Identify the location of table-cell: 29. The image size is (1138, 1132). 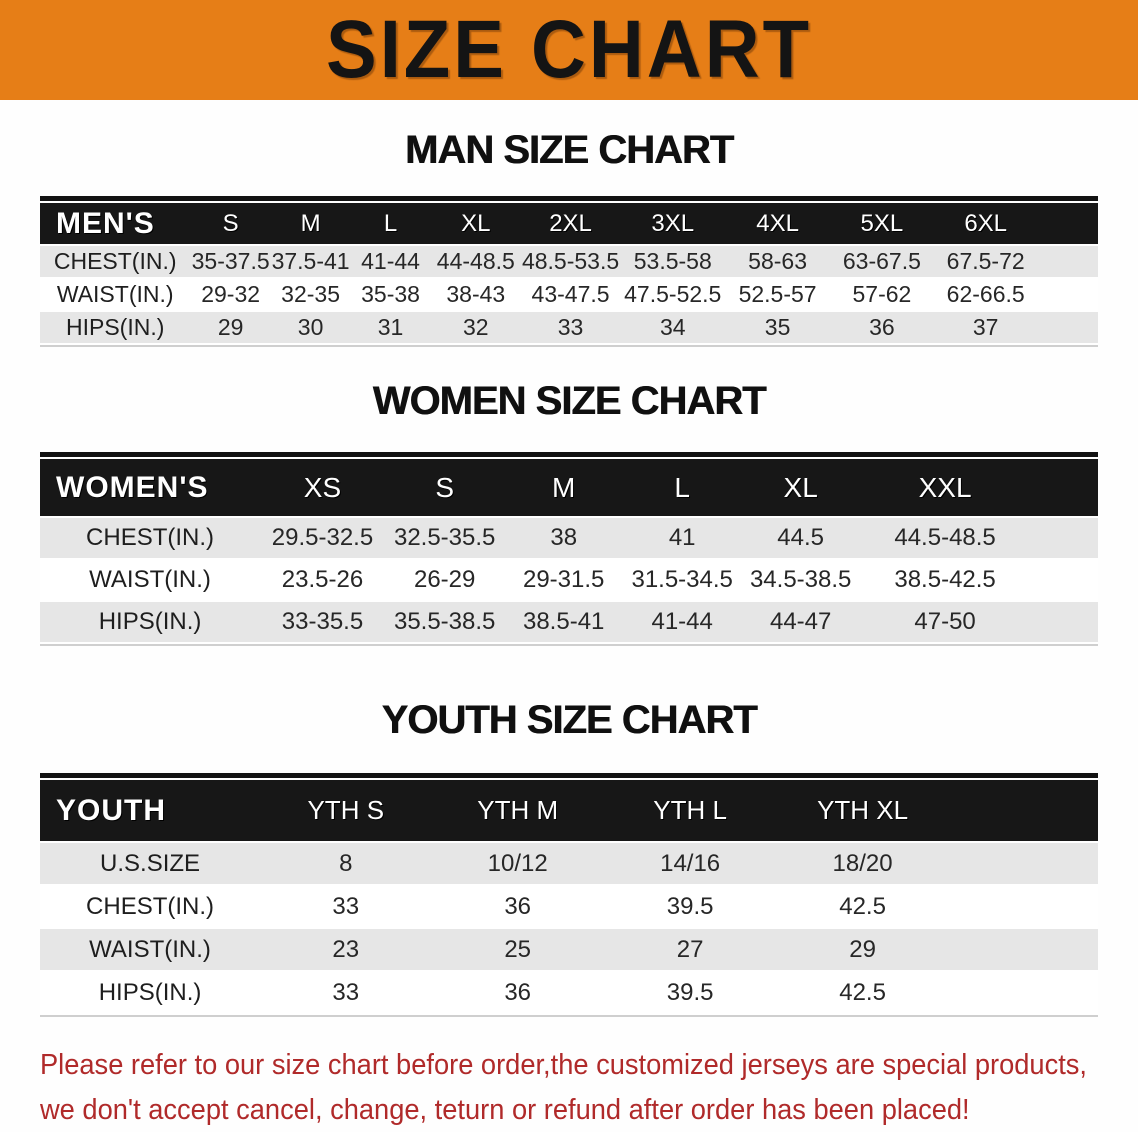
(862, 950).